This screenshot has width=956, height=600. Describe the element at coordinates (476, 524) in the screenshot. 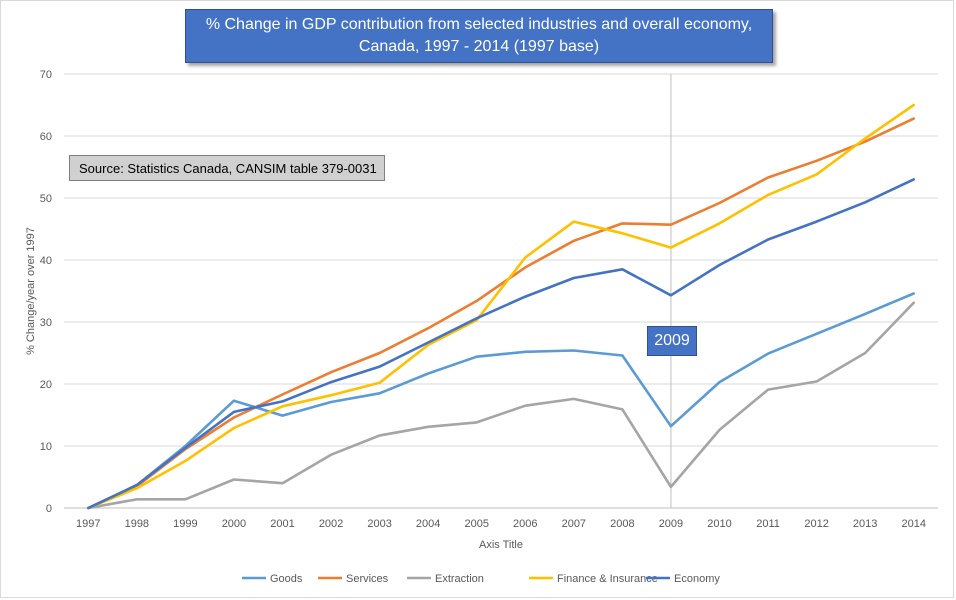

I see `x-tick-label: 2005` at that location.